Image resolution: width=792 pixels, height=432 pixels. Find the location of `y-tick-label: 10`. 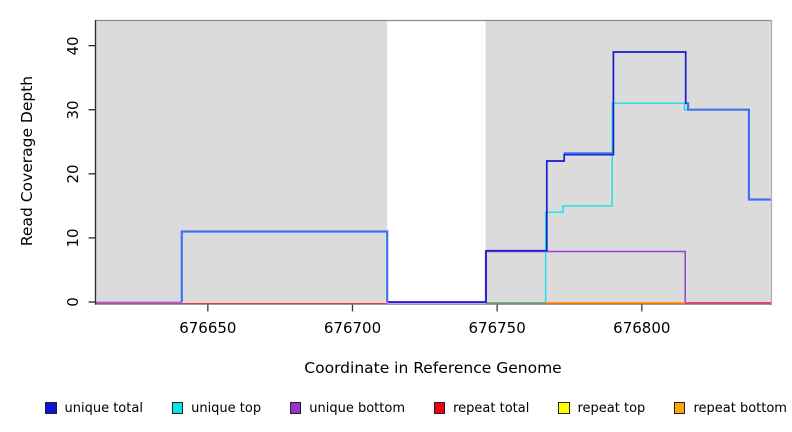

y-tick-label: 10 is located at coordinates (73, 238).